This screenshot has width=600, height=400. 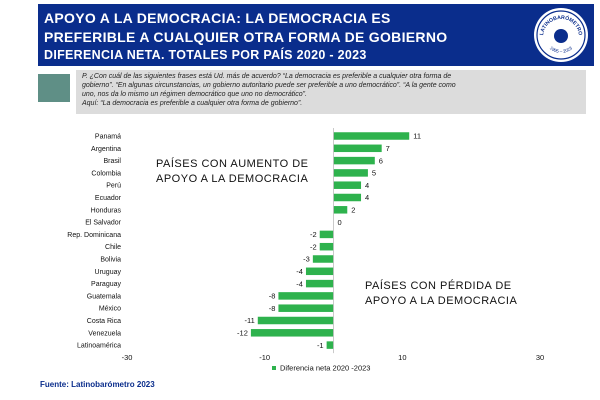 What do you see at coordinates (561, 35) in the screenshot?
I see `latinobarometro-logo: LATINOBARÓMETRO 1995 – 2023` at bounding box center [561, 35].